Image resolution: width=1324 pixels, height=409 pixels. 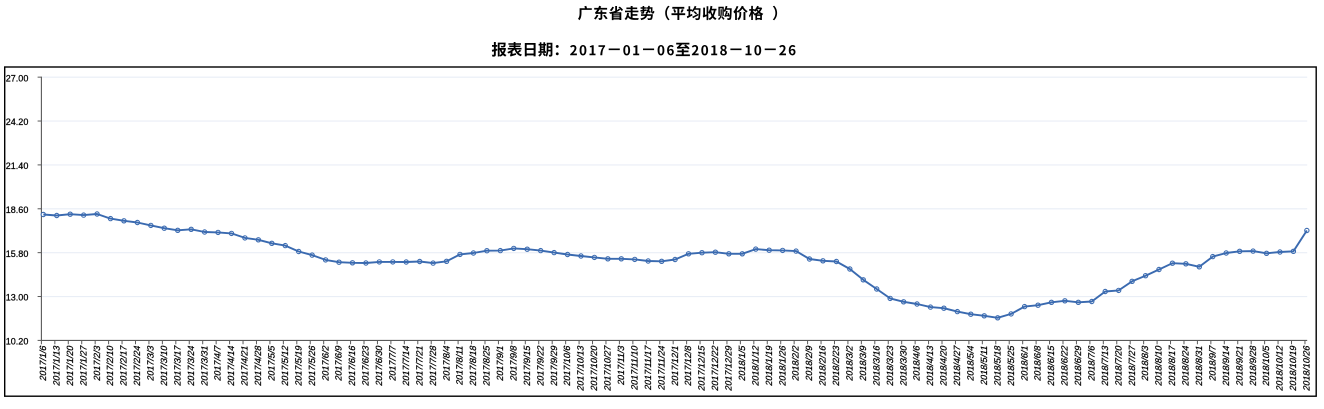 What do you see at coordinates (325, 362) in the screenshot?
I see `svg-text: 2017/6/2` at bounding box center [325, 362].